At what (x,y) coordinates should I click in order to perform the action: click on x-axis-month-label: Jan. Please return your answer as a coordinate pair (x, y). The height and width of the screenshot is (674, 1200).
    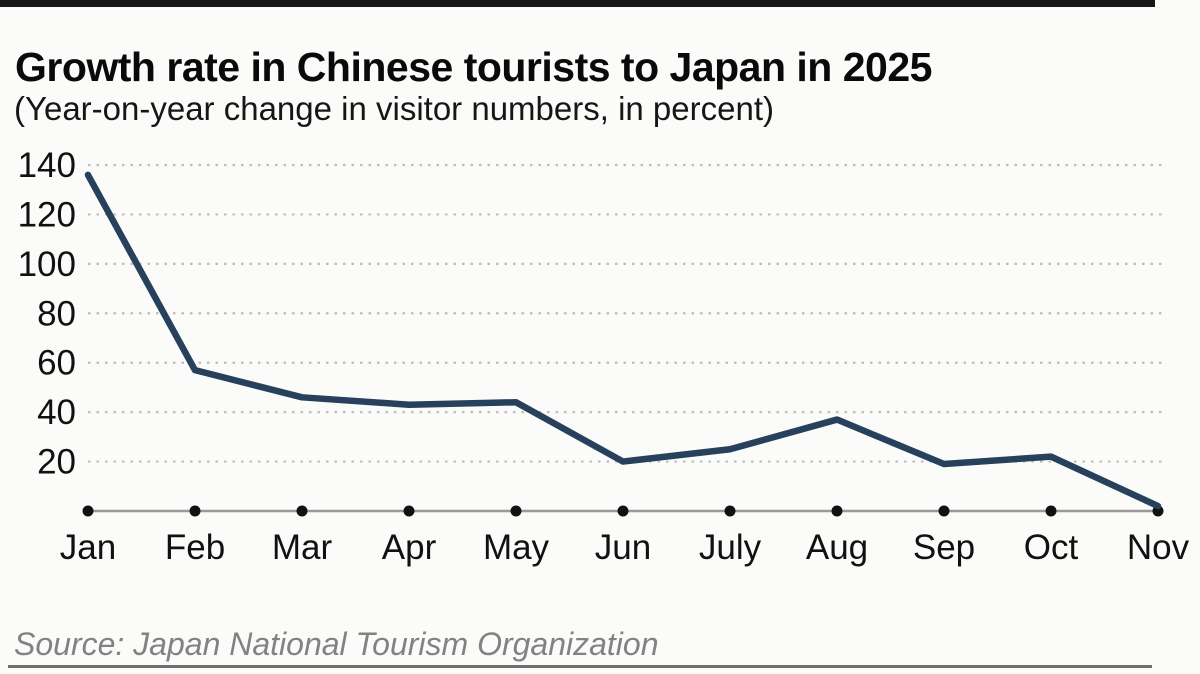
    Looking at the image, I should click on (88, 547).